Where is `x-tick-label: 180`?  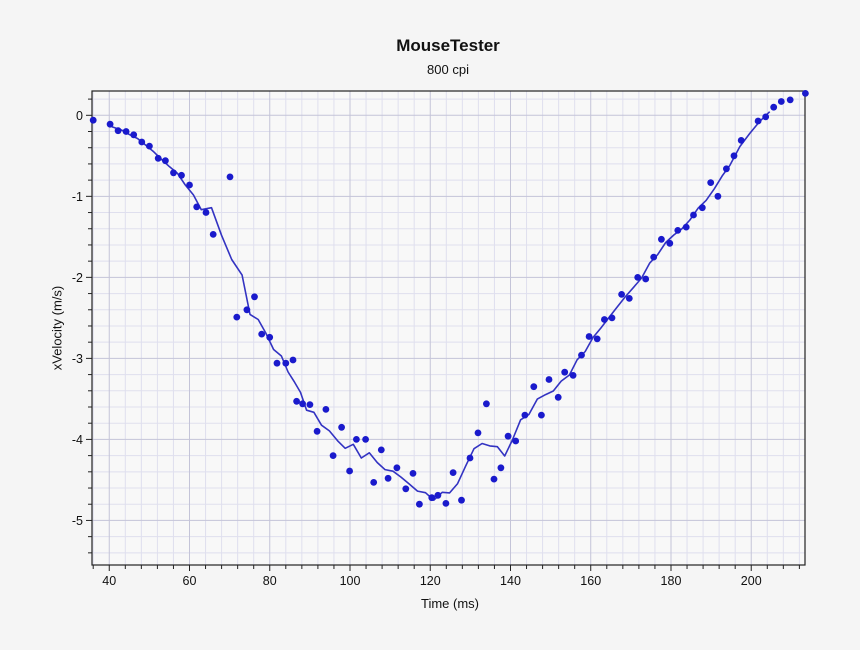 x-tick-label: 180 is located at coordinates (671, 581).